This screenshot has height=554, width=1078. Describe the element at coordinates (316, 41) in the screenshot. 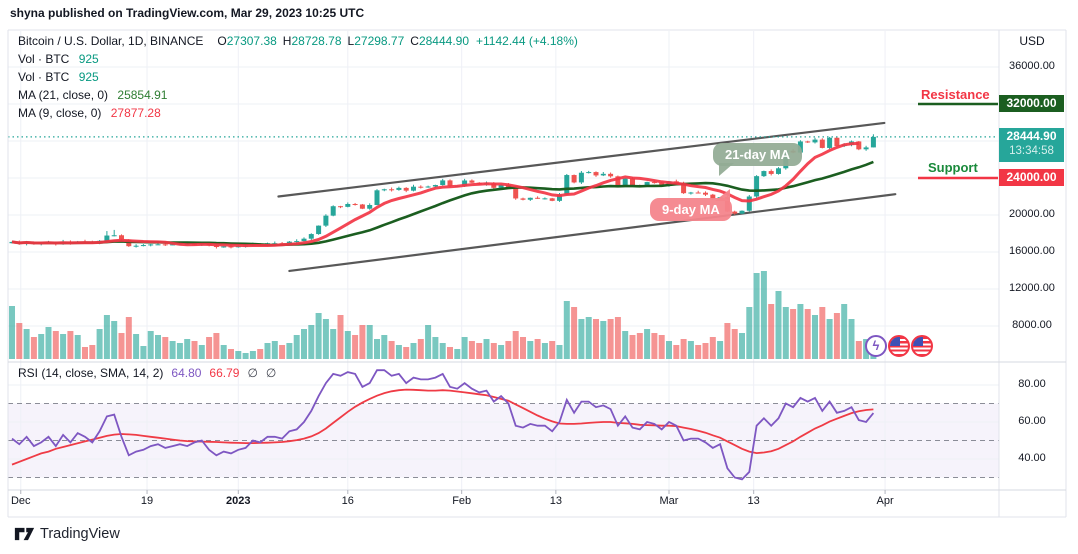

I see `high-value: 28728.78` at that location.